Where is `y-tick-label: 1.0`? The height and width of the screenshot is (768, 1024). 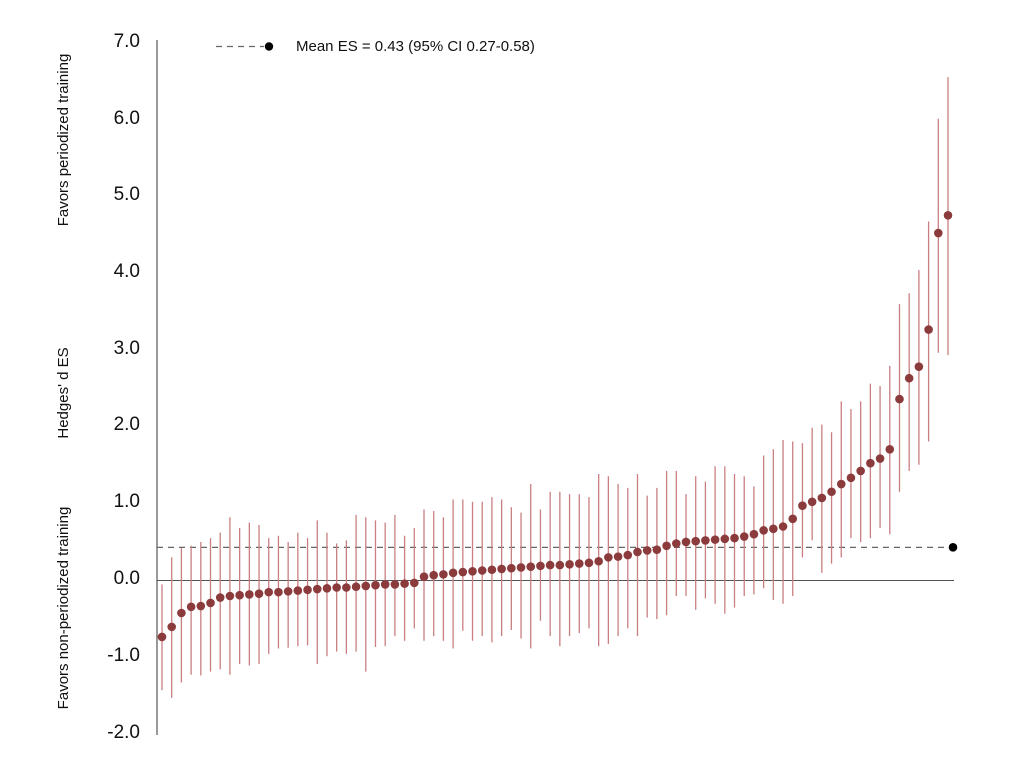 y-tick-label: 1.0 is located at coordinates (127, 501).